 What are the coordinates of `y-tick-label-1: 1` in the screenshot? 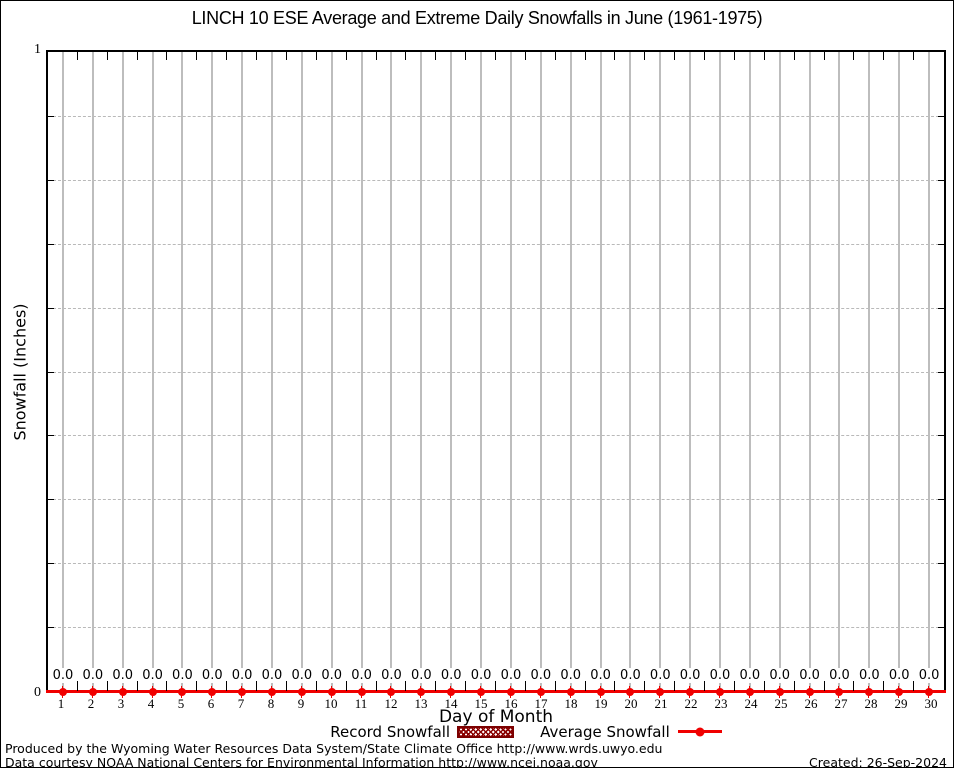 It's located at (37, 49).